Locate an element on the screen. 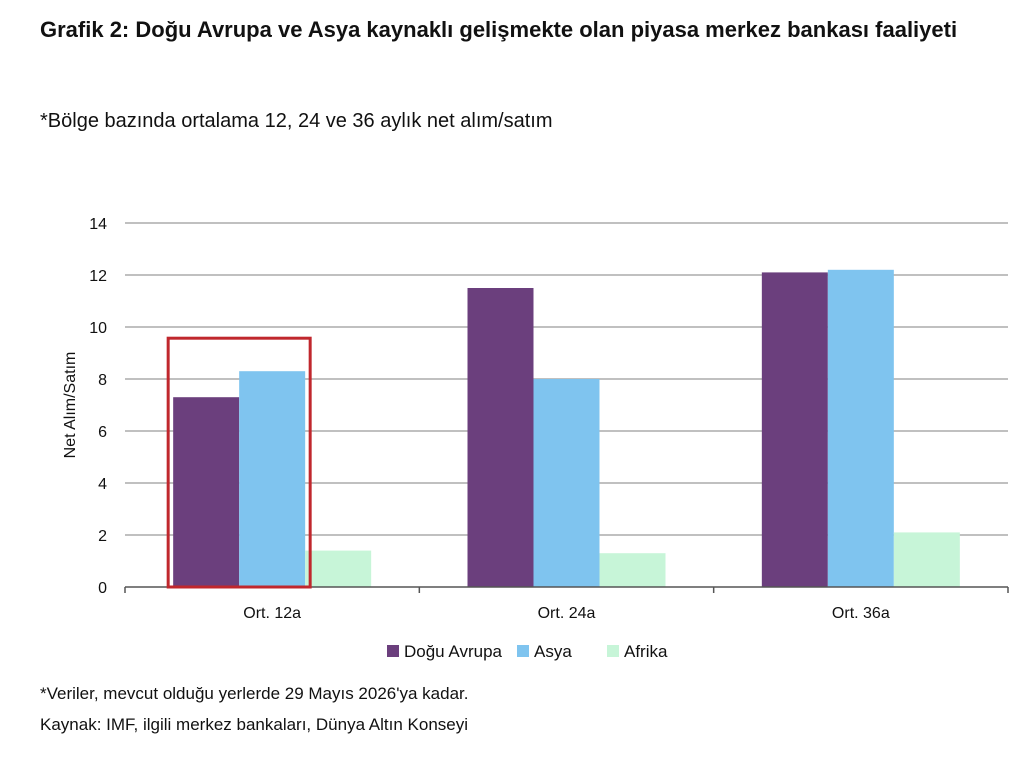  legend-label: Afrika is located at coordinates (646, 651).